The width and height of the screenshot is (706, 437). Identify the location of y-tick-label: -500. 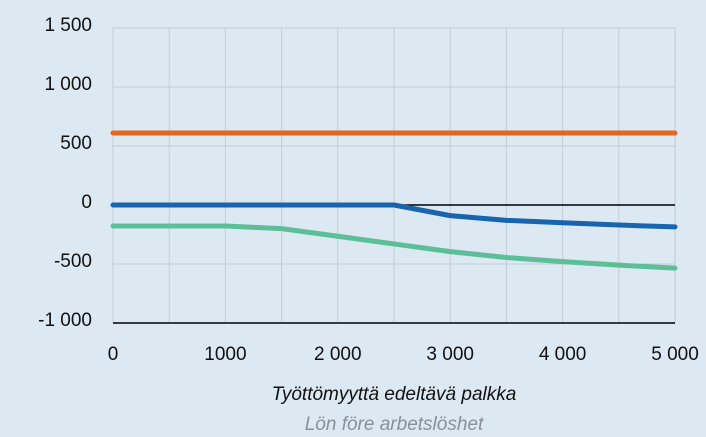
(73, 261).